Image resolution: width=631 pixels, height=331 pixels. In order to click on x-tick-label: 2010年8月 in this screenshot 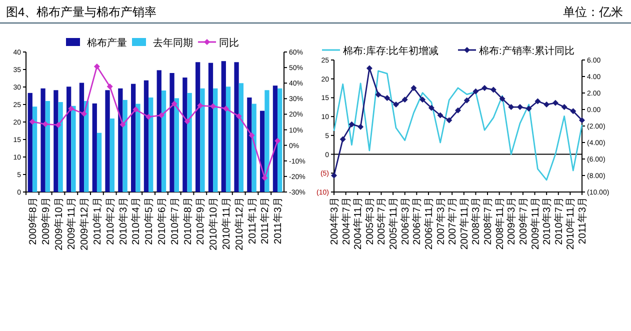, I will do `click(188, 221)`.